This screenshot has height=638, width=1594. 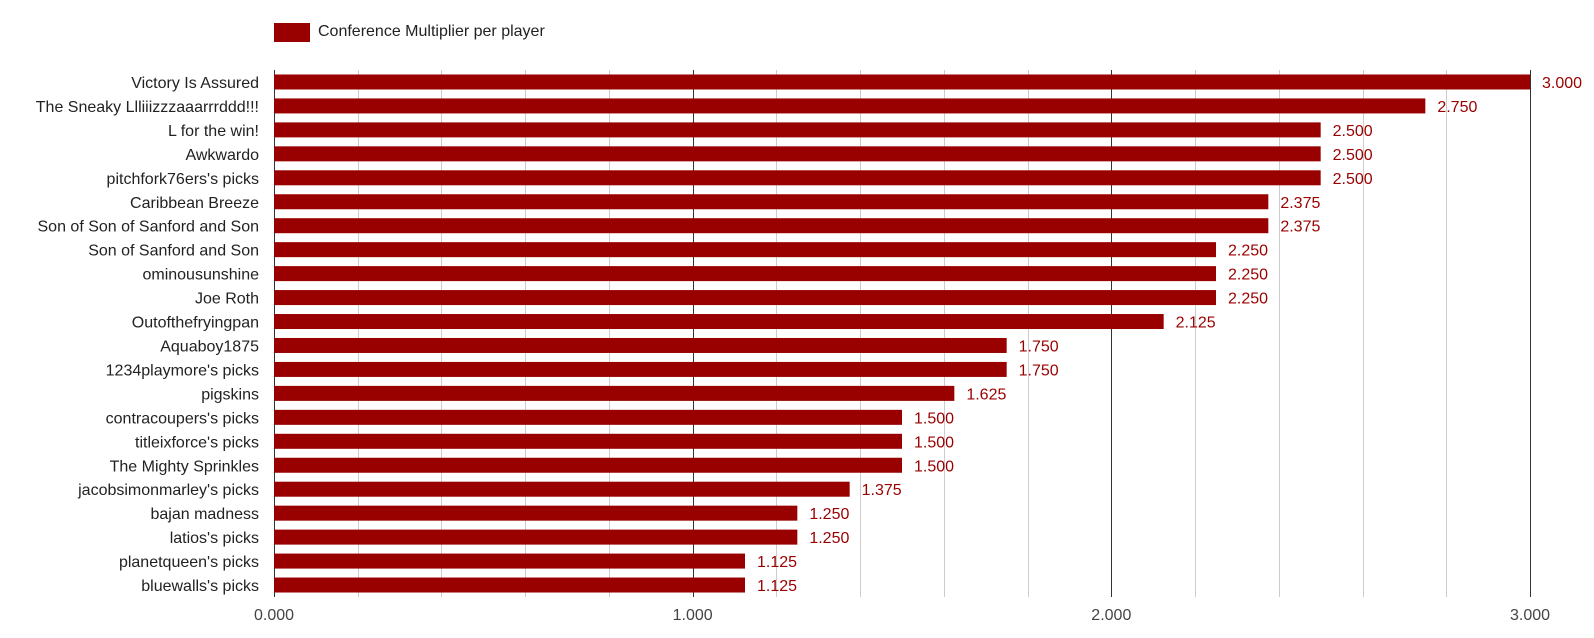 I want to click on x-tick-label: 3.000, so click(x=1530, y=615).